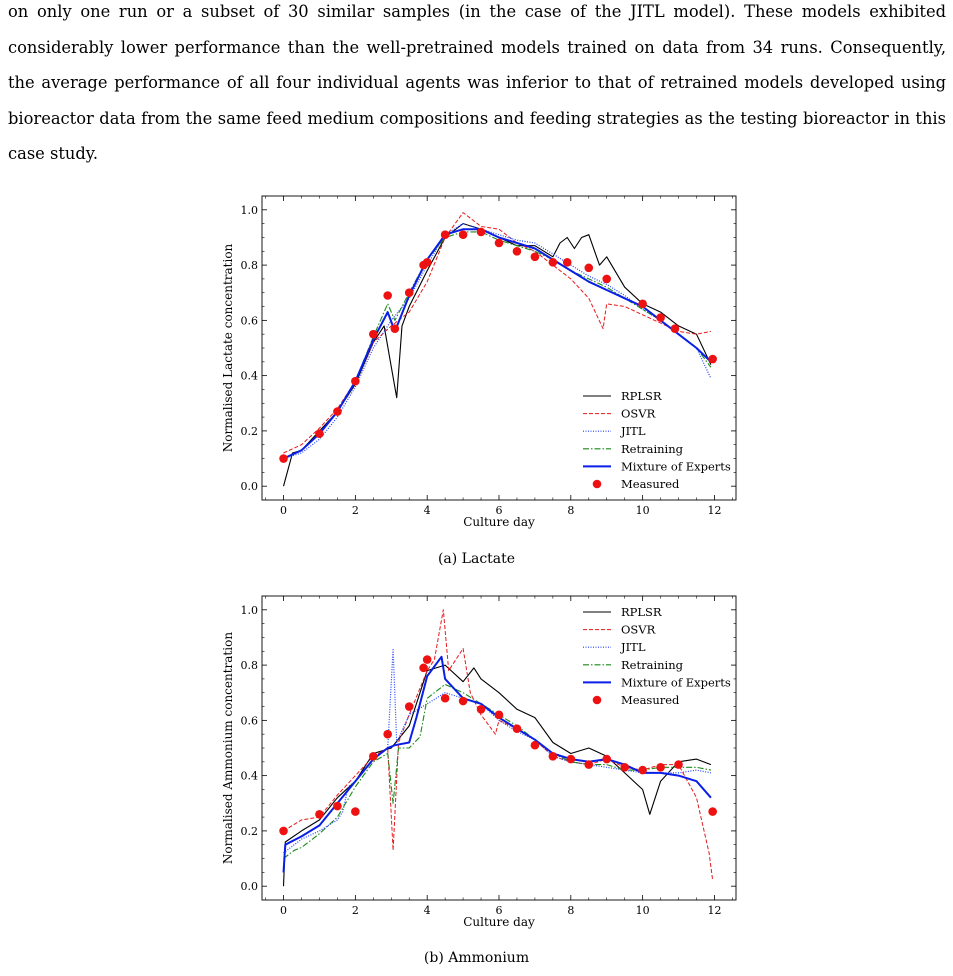  What do you see at coordinates (228, 748) in the screenshot?
I see `y-axis-label: Normalised Ammonium concentration` at bounding box center [228, 748].